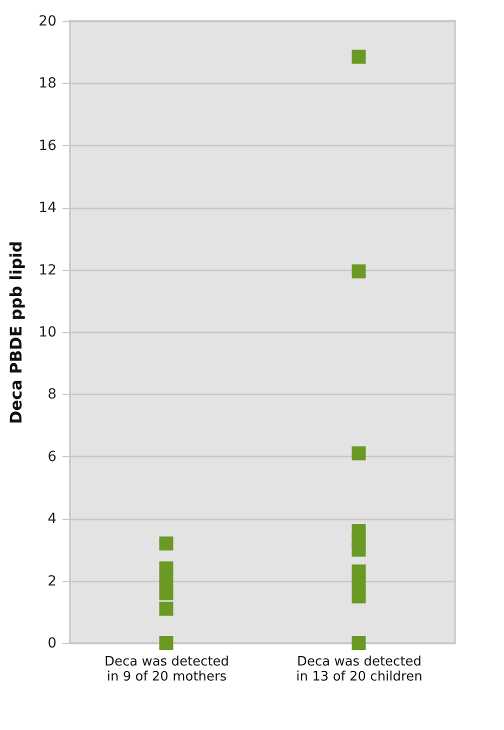 The width and height of the screenshot is (504, 730). Describe the element at coordinates (47, 332) in the screenshot. I see `y-tick-label: 10` at that location.